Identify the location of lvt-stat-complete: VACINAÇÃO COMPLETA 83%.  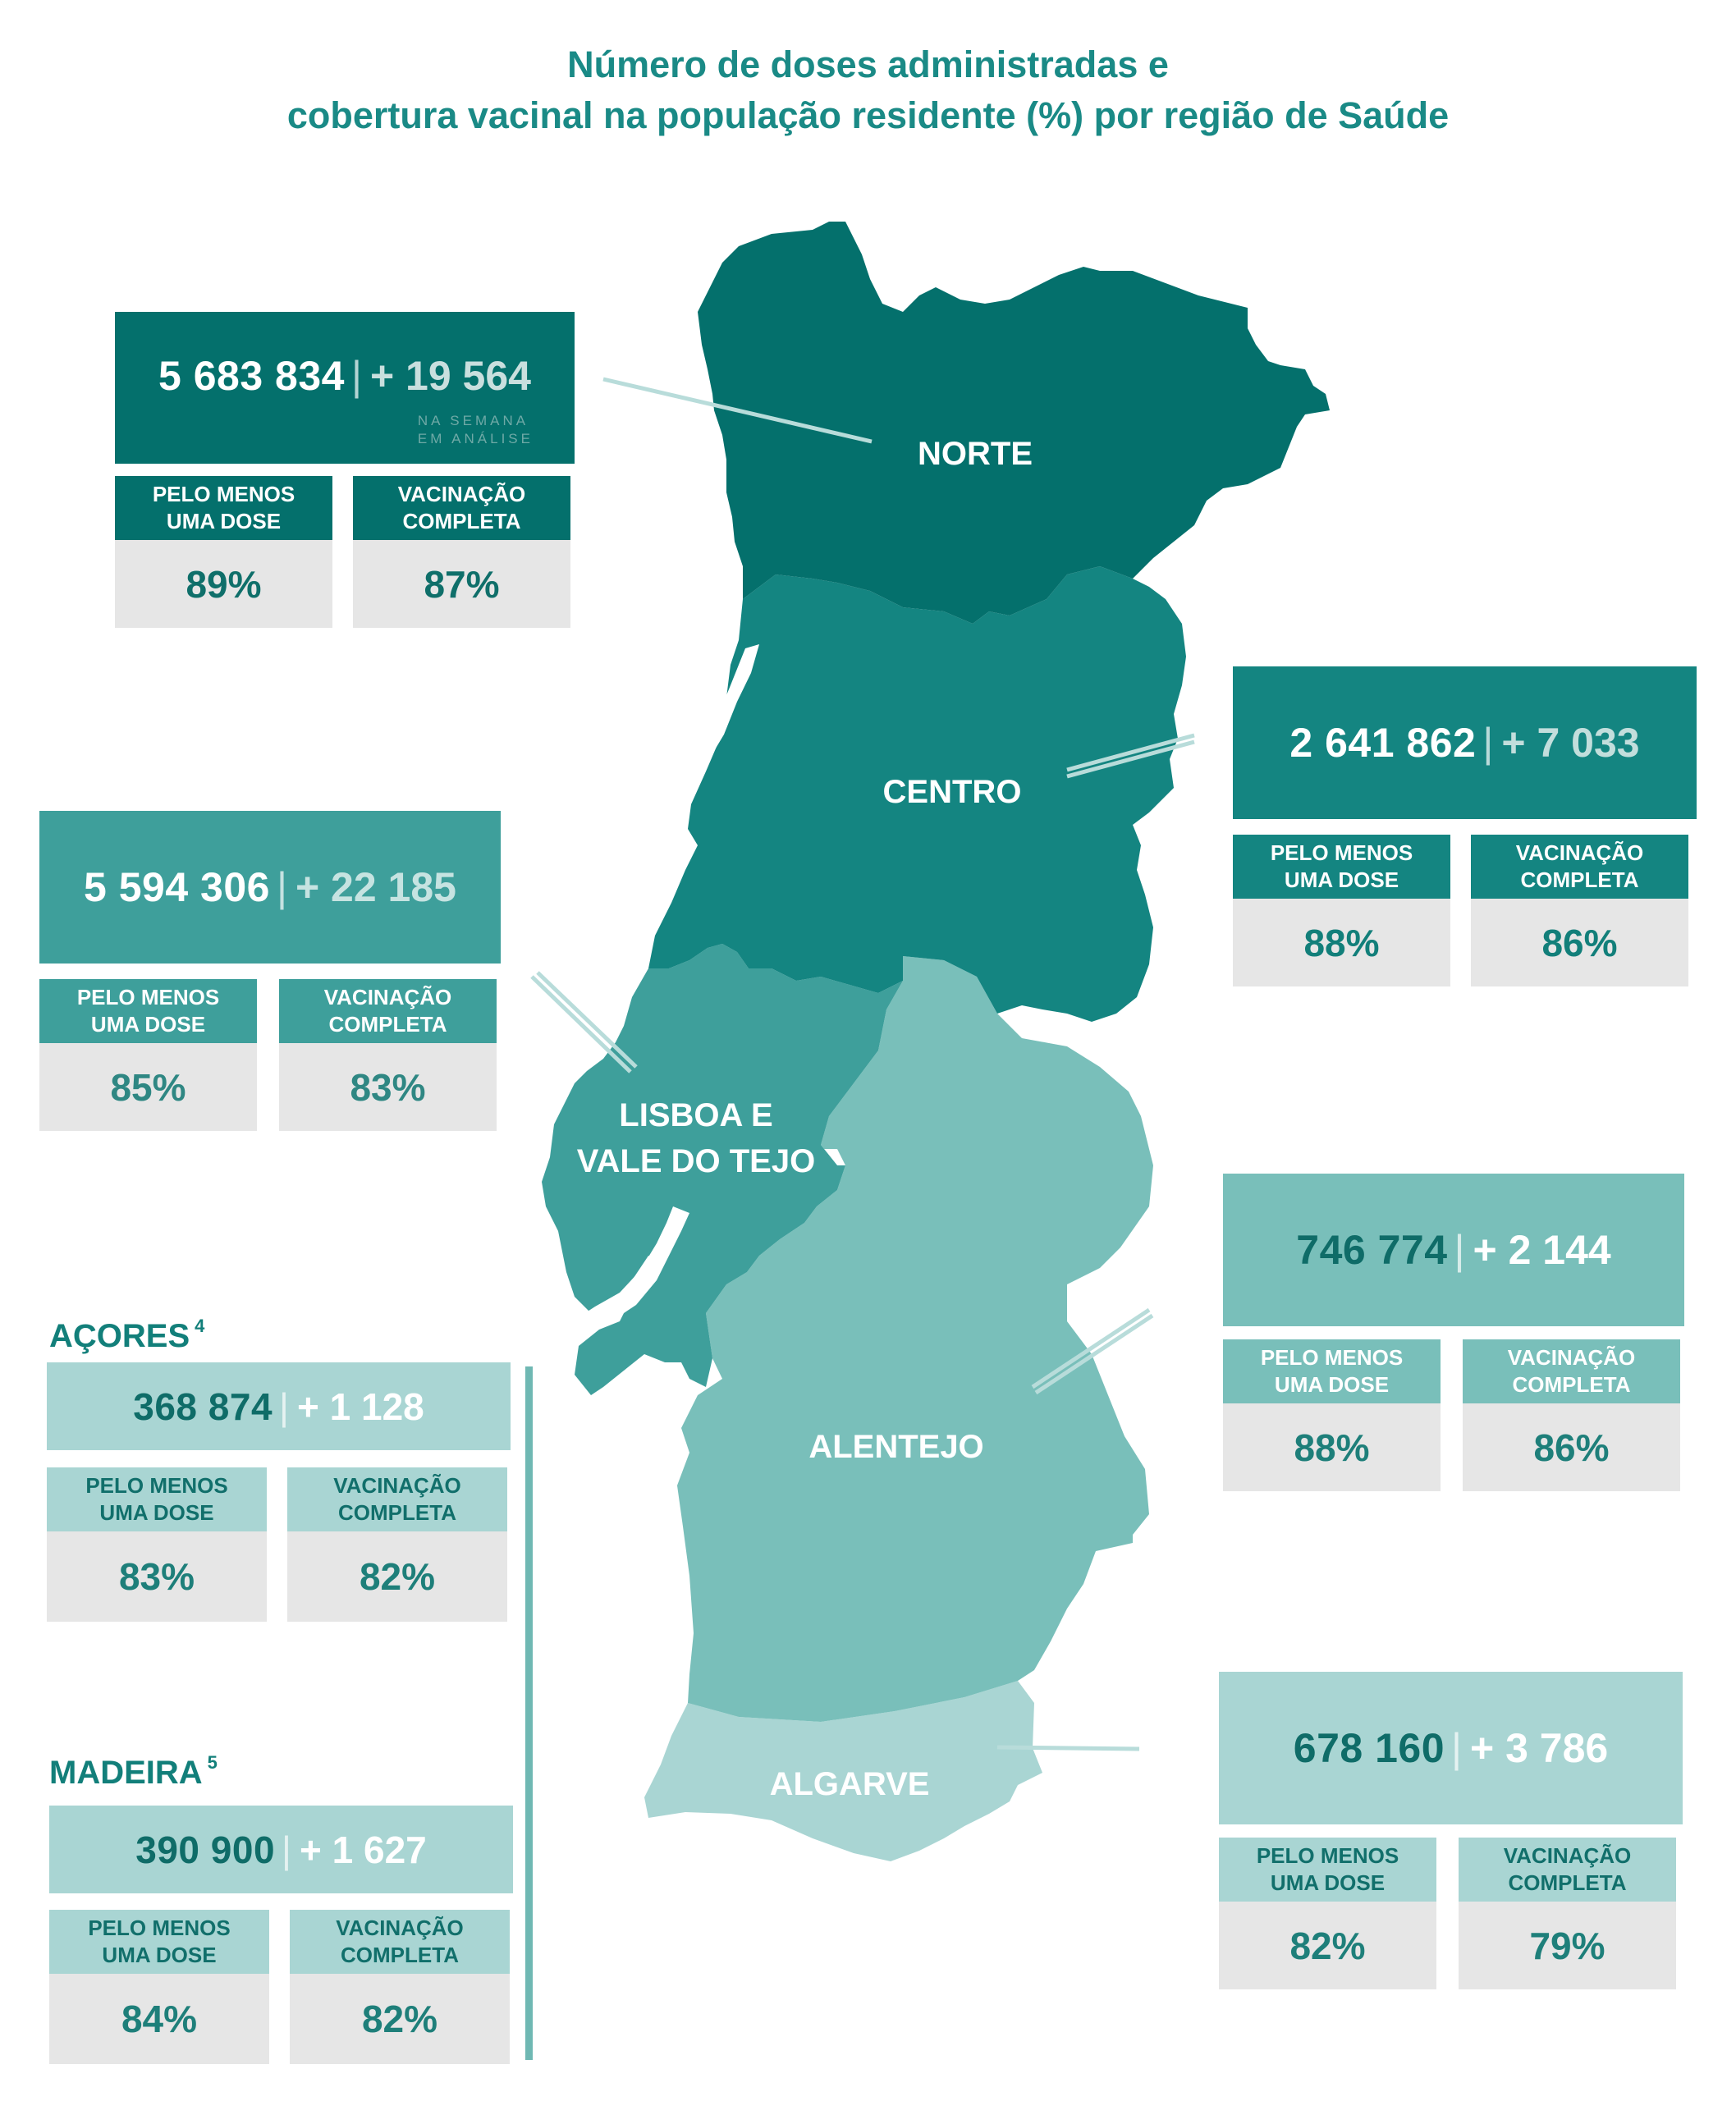
(388, 1055).